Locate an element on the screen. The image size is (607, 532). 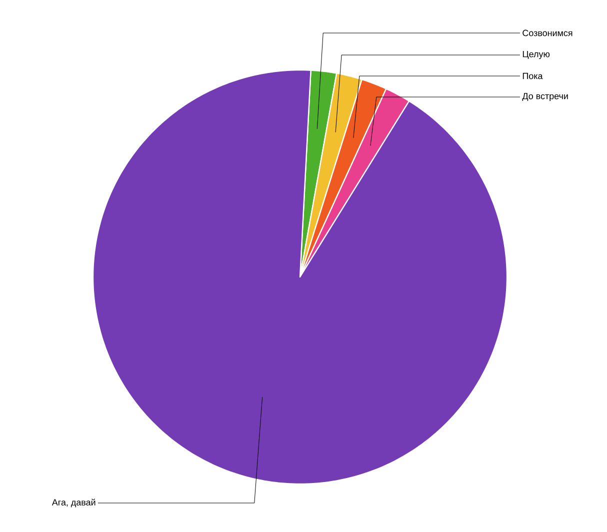
slice-label: Ага, давай is located at coordinates (74, 503).